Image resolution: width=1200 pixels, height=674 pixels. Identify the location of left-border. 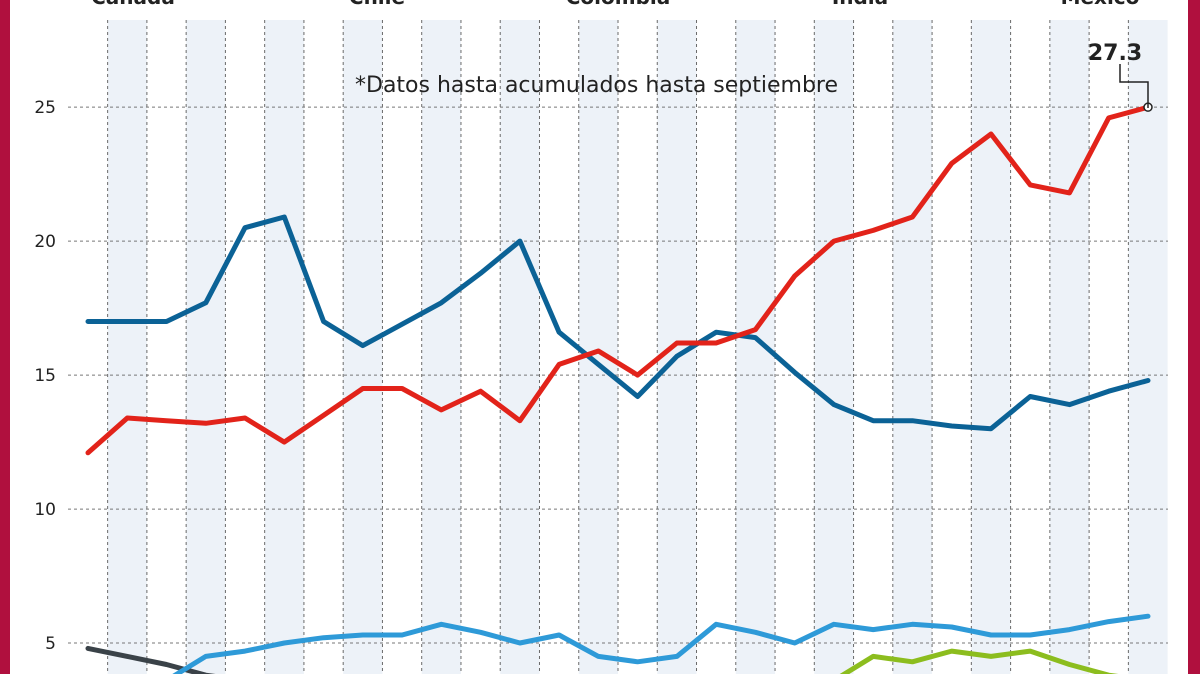
(5, 337).